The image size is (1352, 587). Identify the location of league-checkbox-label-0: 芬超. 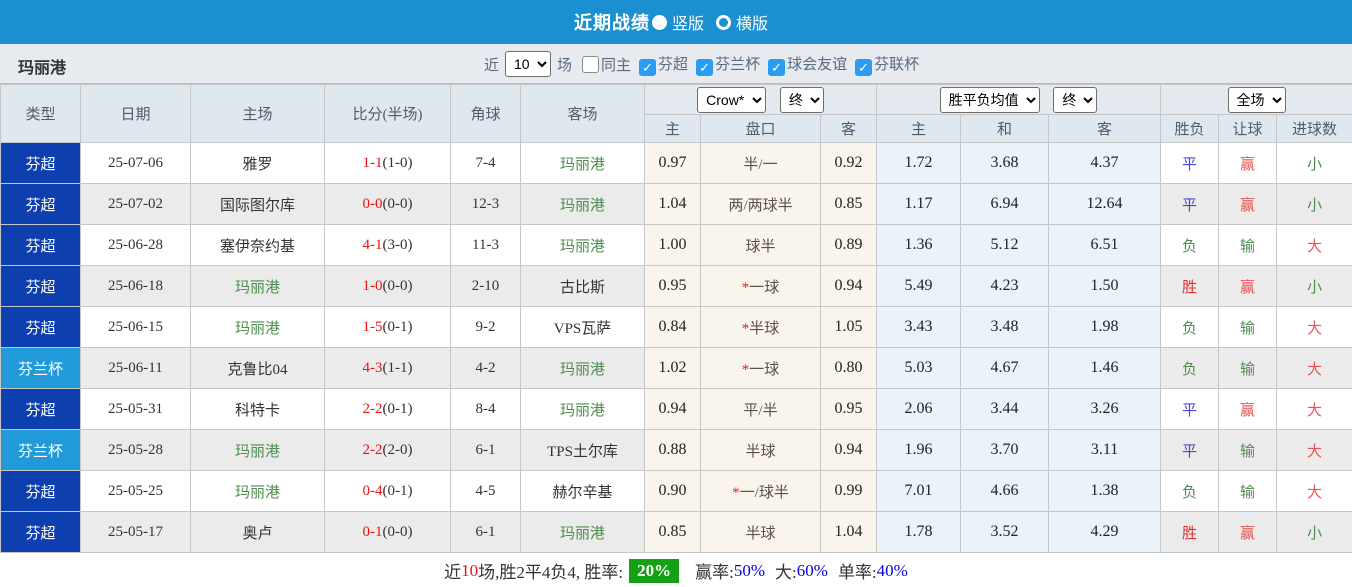
(673, 64).